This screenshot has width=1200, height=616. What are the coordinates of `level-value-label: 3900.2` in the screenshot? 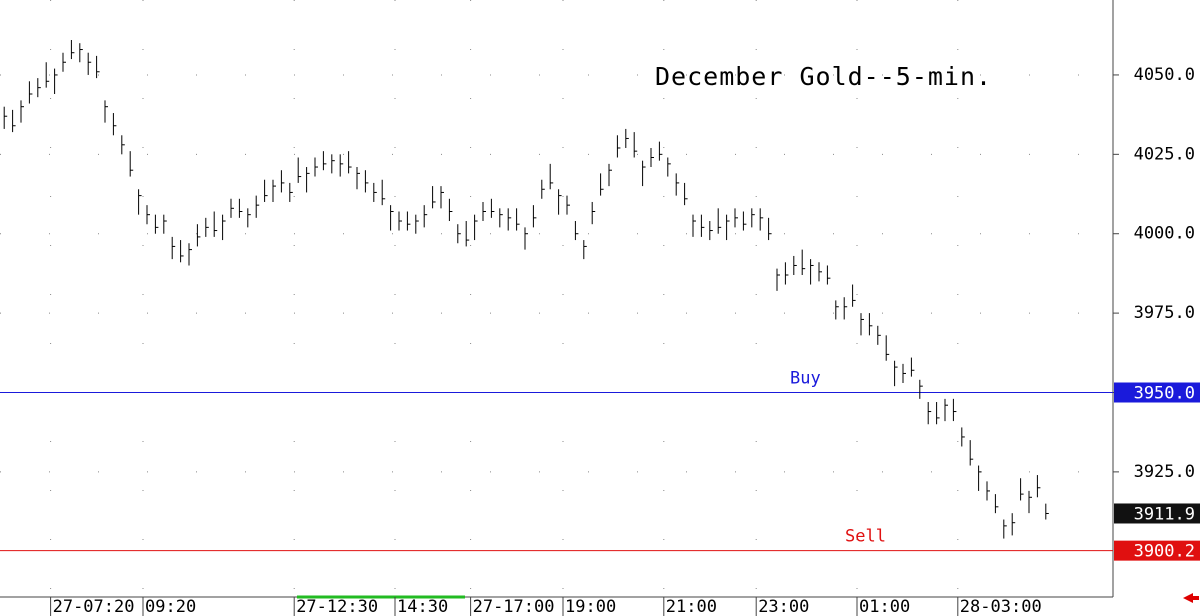 It's located at (1164, 552).